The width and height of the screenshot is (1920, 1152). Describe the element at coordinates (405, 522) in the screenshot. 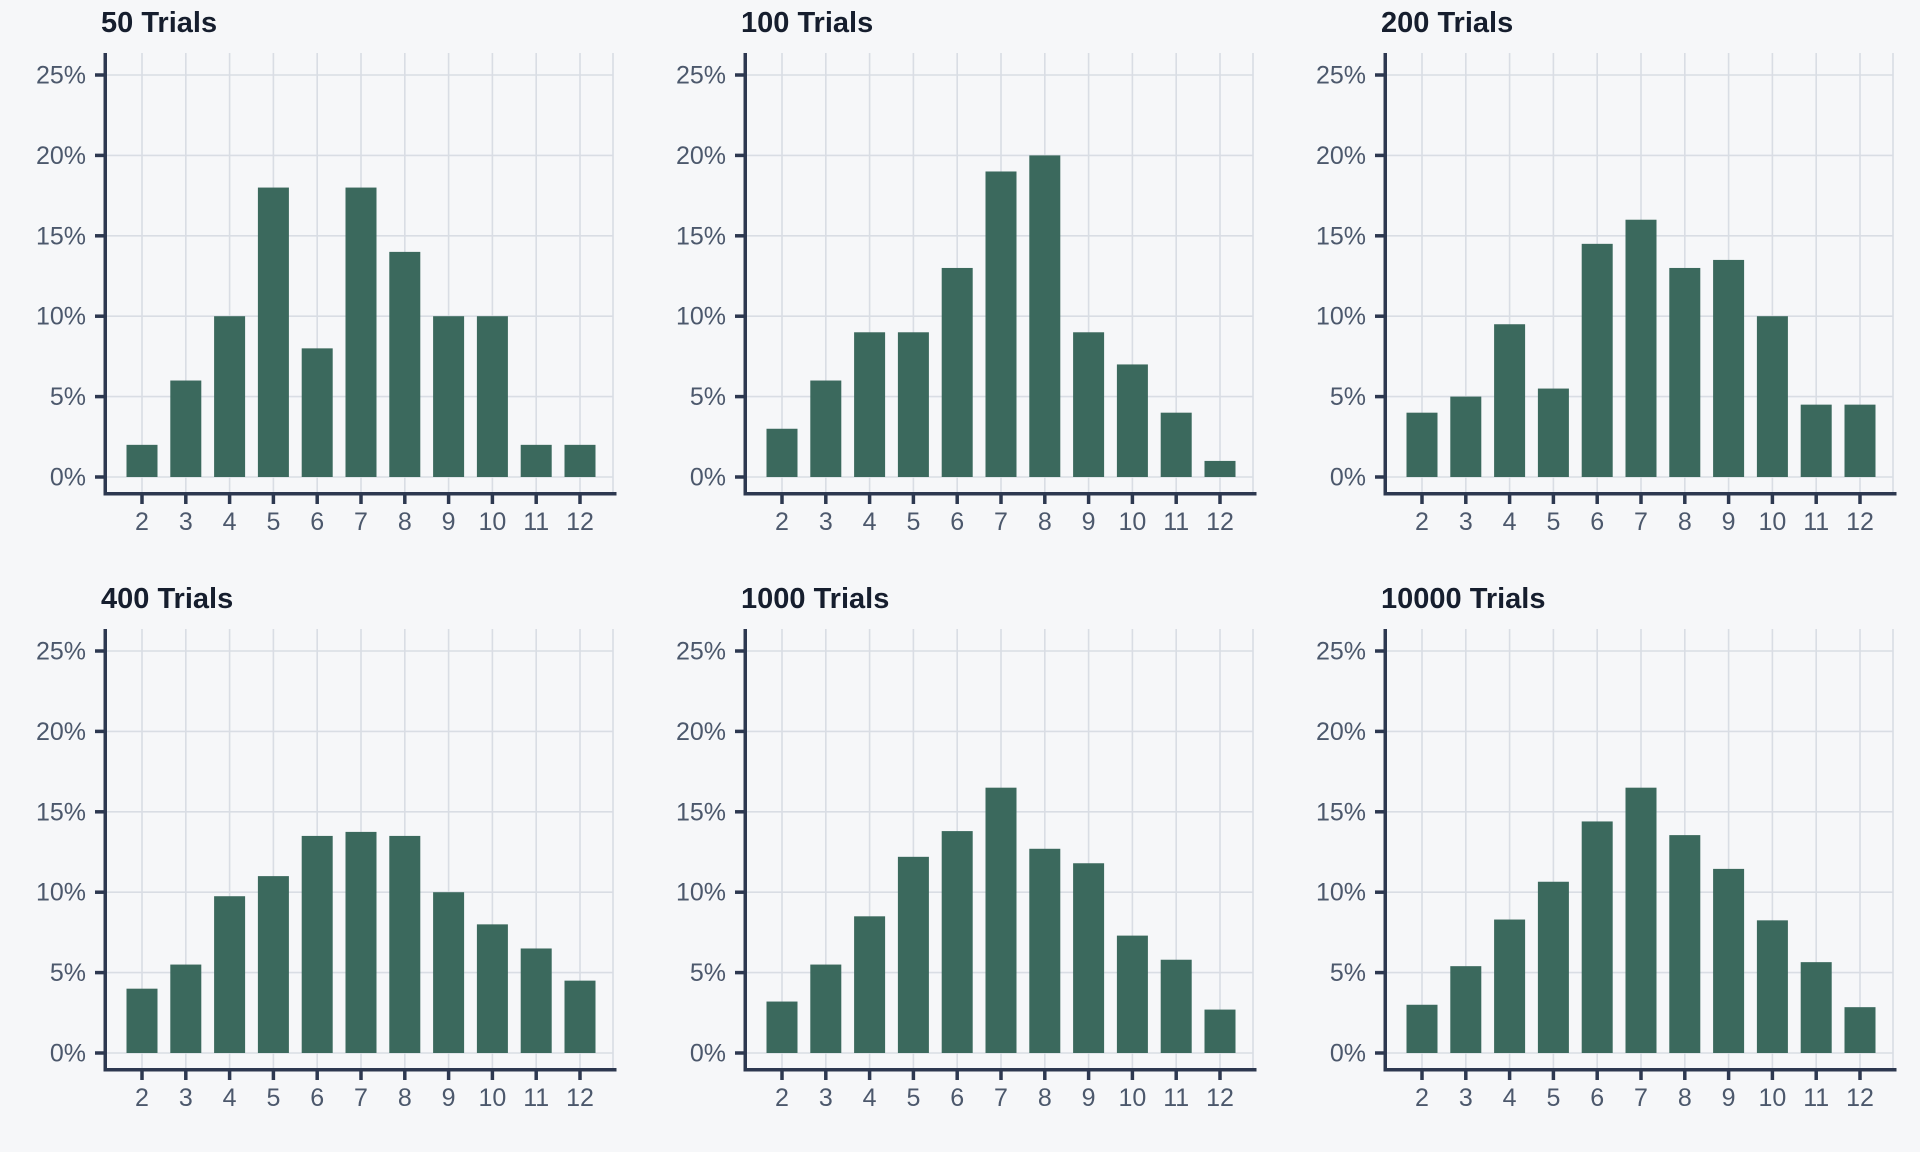

I see `x-tick-label: 8` at that location.